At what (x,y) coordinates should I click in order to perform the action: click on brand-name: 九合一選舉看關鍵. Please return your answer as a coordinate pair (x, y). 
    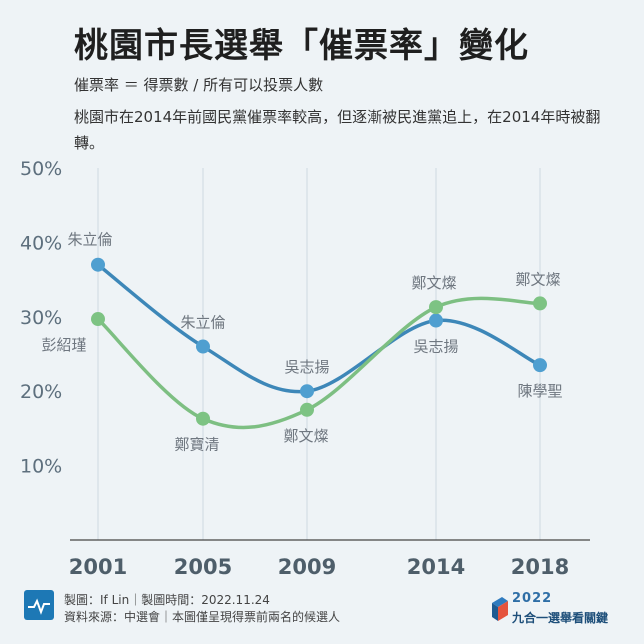
    Looking at the image, I should click on (560, 618).